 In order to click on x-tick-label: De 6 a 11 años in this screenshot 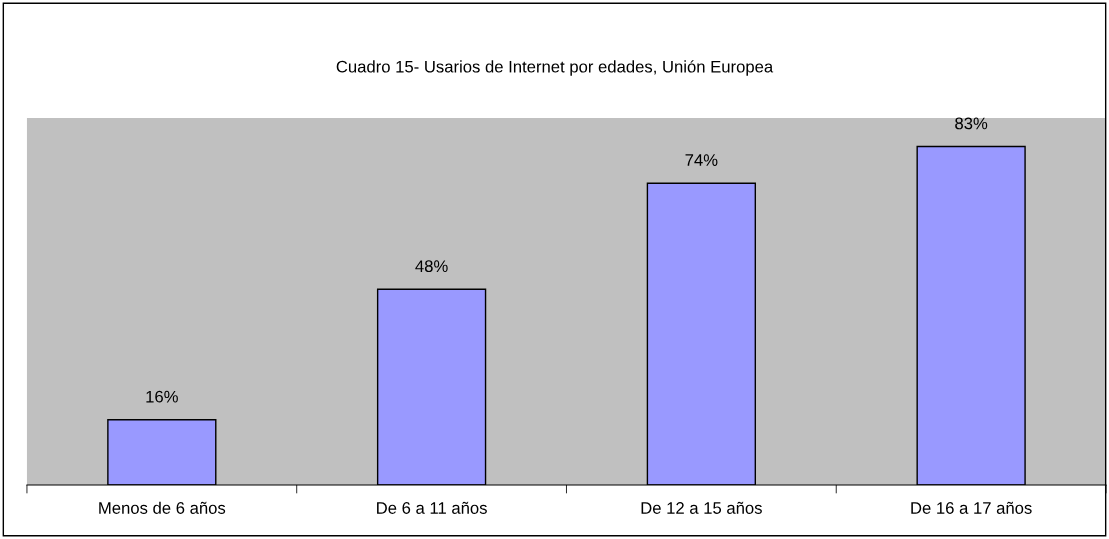, I will do `click(432, 507)`.